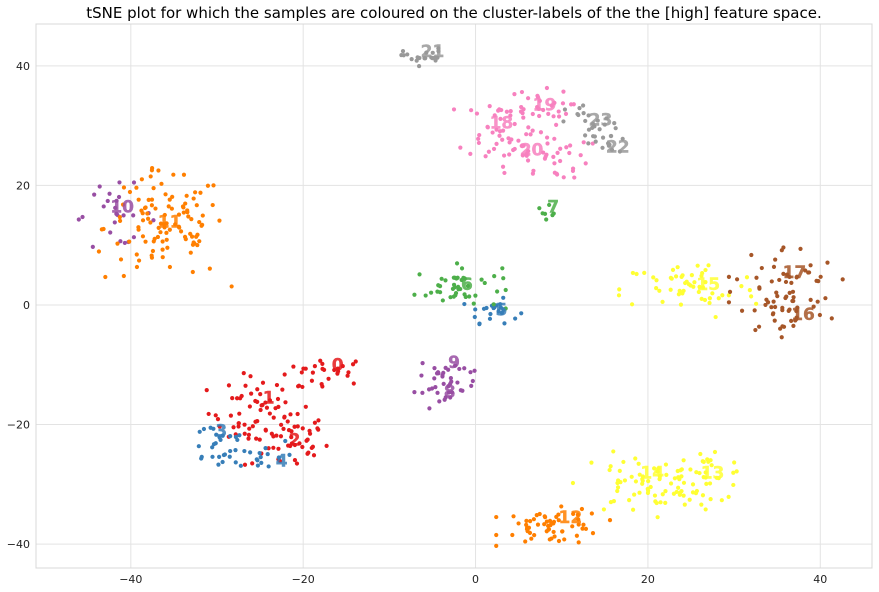 The height and width of the screenshot is (592, 879). What do you see at coordinates (222, 462) in the screenshot?
I see `cluster-4-point` at bounding box center [222, 462].